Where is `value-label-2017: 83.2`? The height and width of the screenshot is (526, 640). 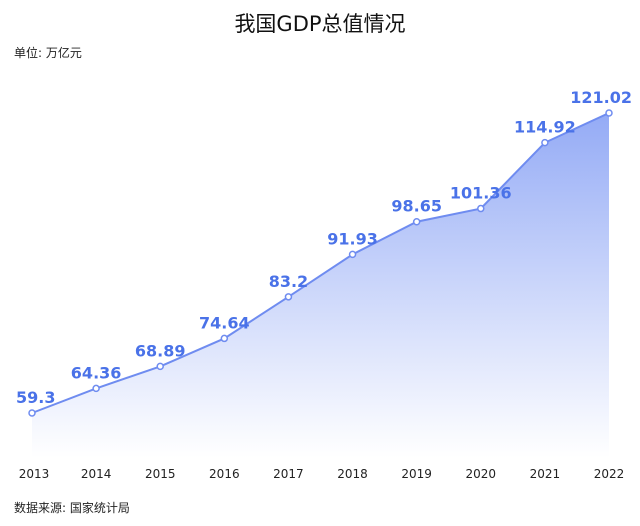 value-label-2017: 83.2 is located at coordinates (288, 281).